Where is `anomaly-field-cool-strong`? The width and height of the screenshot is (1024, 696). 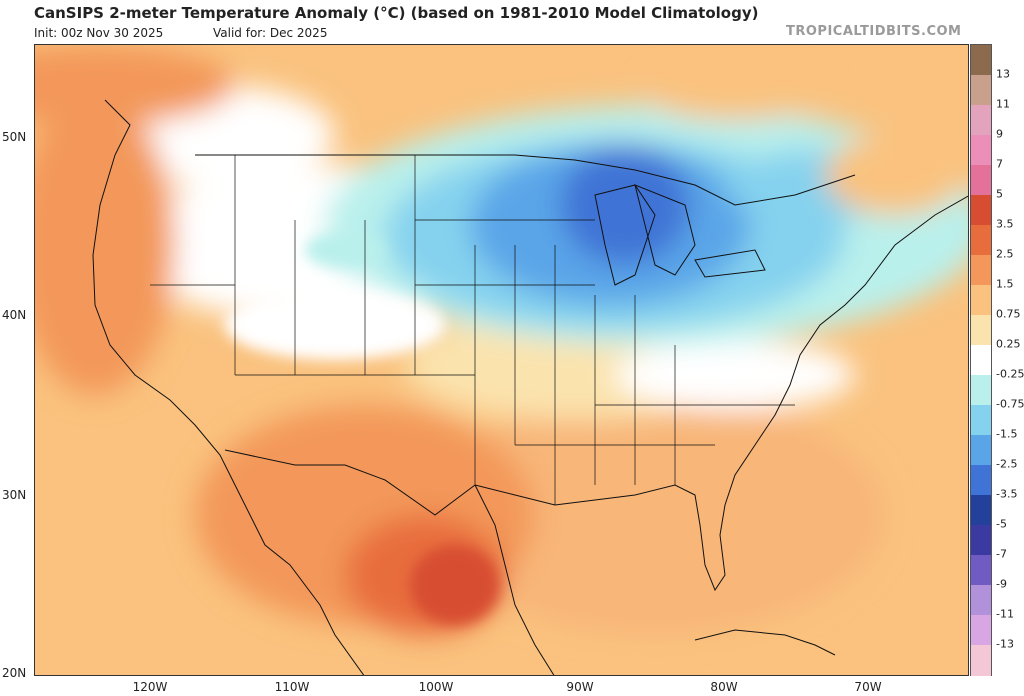 anomaly-field-cool-strong is located at coordinates (625, 205).